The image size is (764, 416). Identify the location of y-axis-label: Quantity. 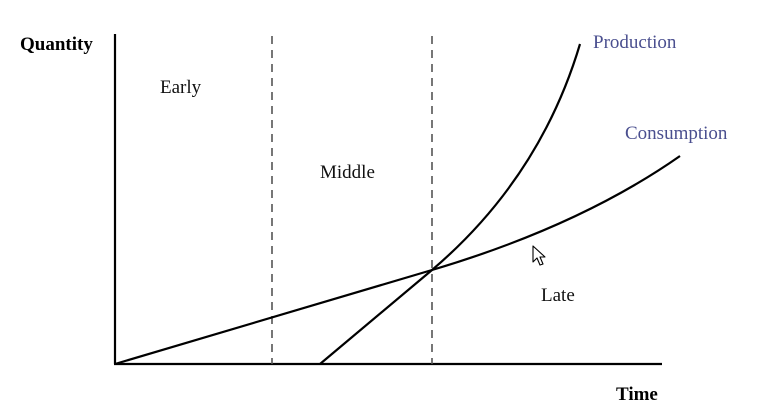
(56, 44).